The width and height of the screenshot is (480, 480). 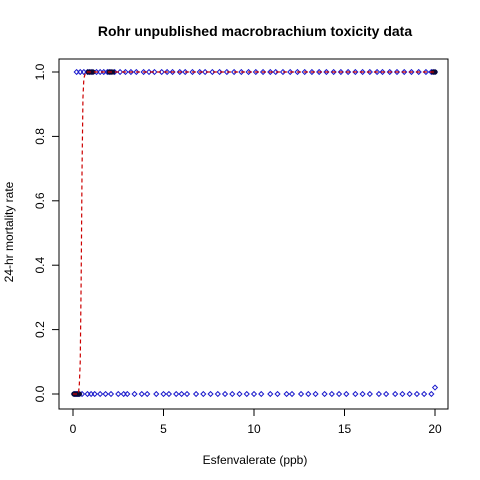 What do you see at coordinates (254, 429) in the screenshot?
I see `x-tick-label: 10` at bounding box center [254, 429].